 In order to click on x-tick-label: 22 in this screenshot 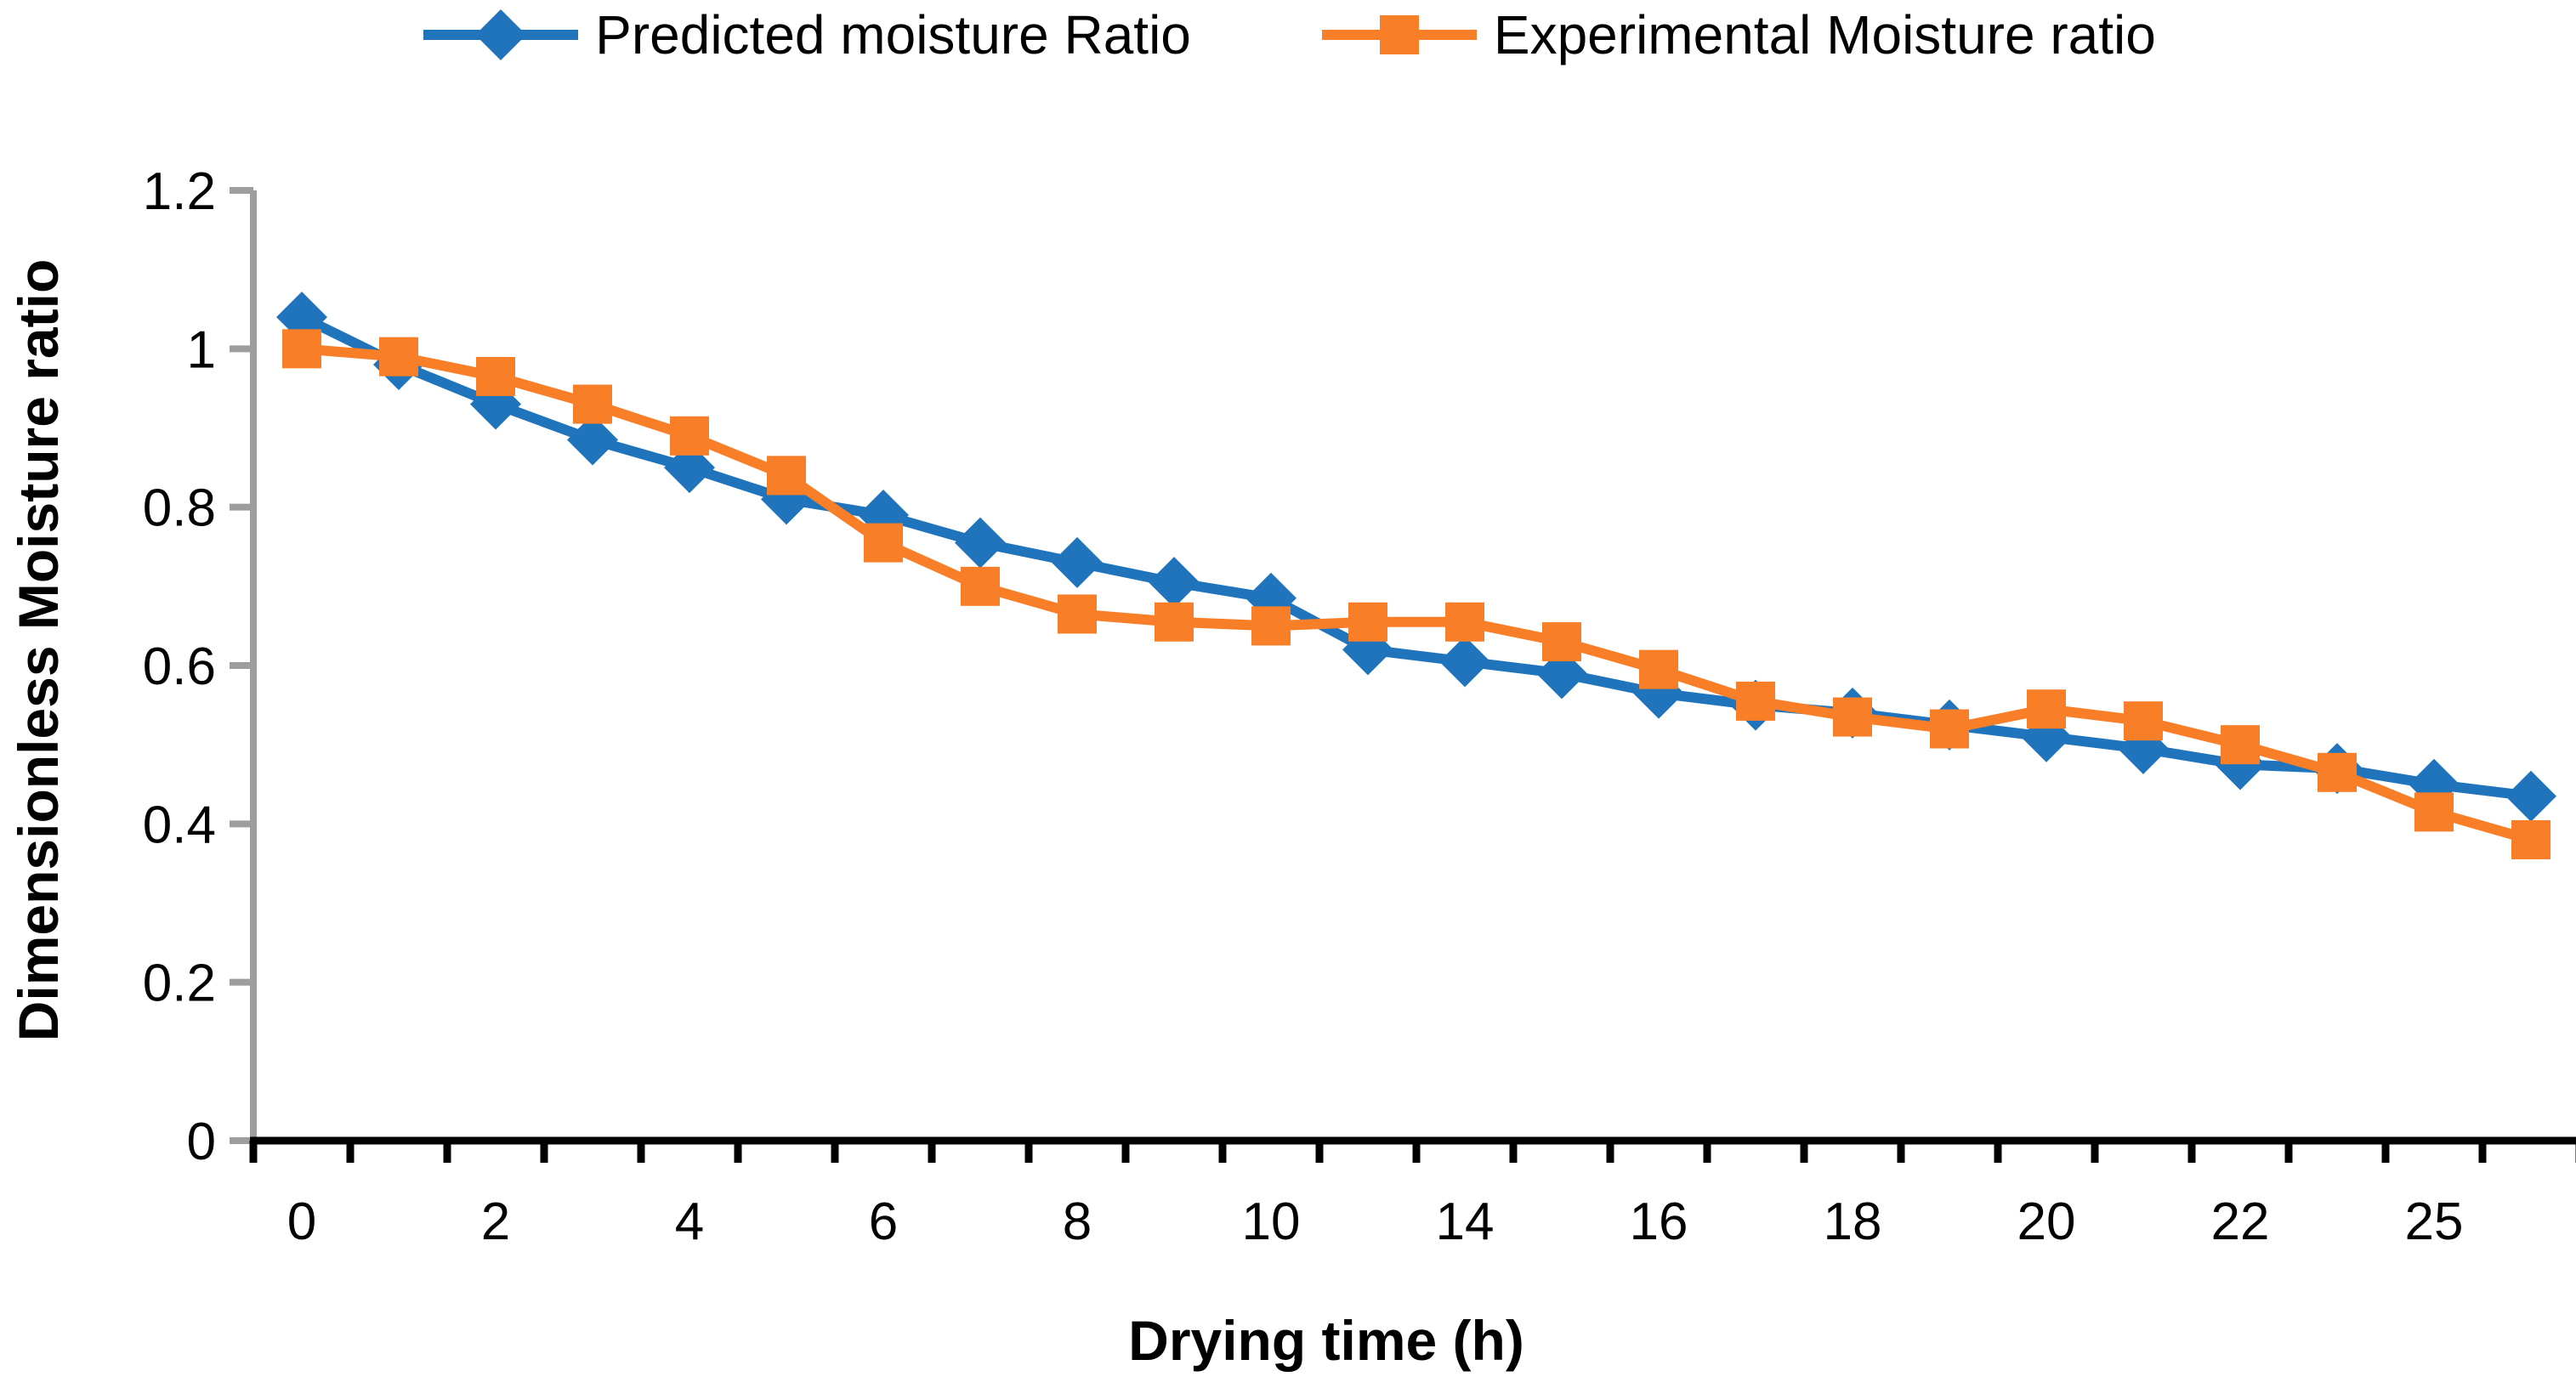, I will do `click(2240, 1222)`.